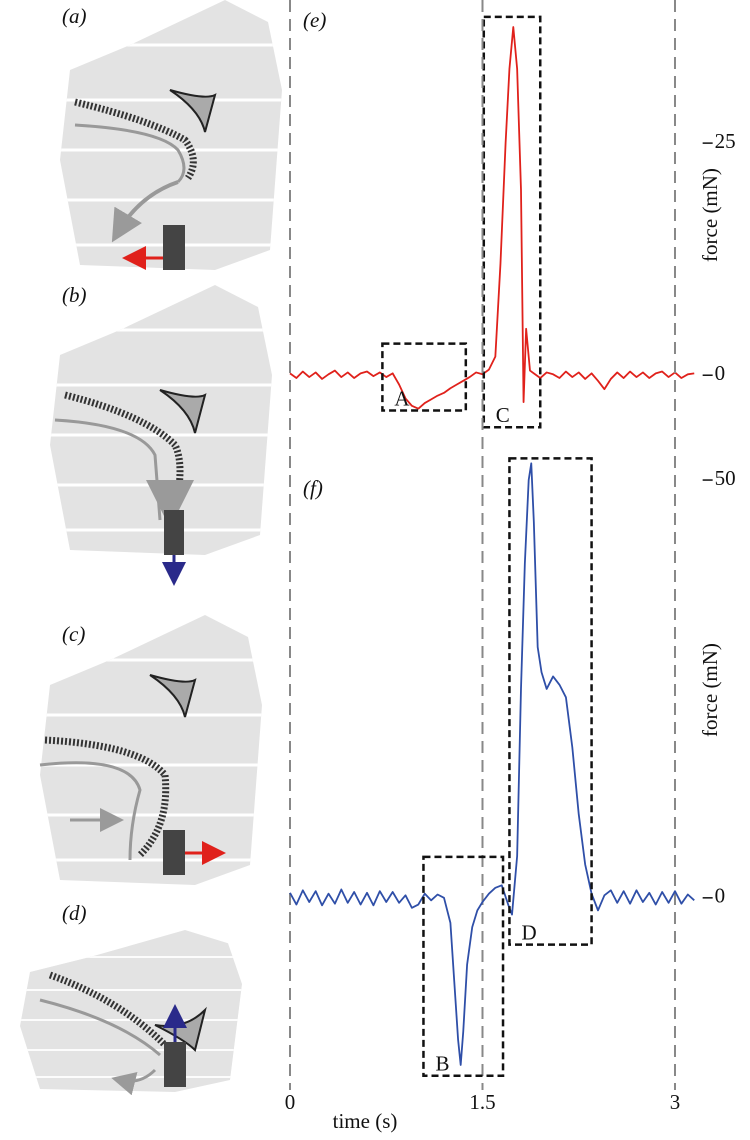 The width and height of the screenshot is (750, 1140). I want to click on panel-label: (a), so click(74, 16).